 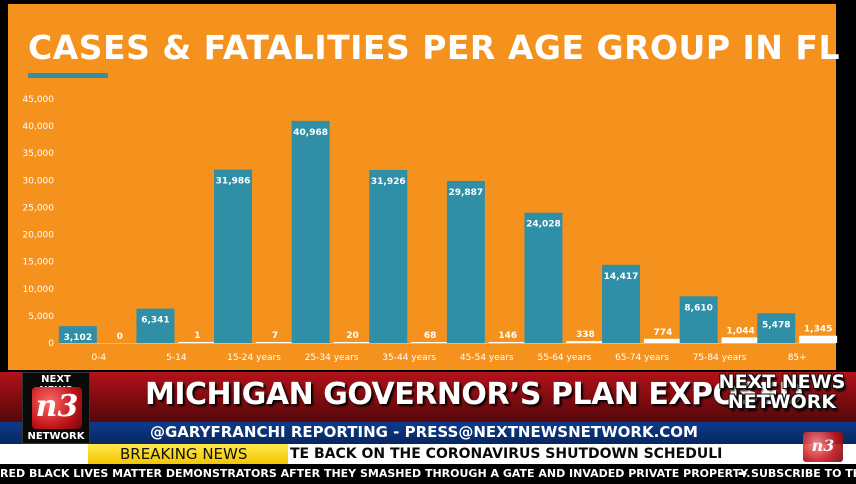 What do you see at coordinates (98, 358) in the screenshot?
I see `x-tick-label: 0-4` at bounding box center [98, 358].